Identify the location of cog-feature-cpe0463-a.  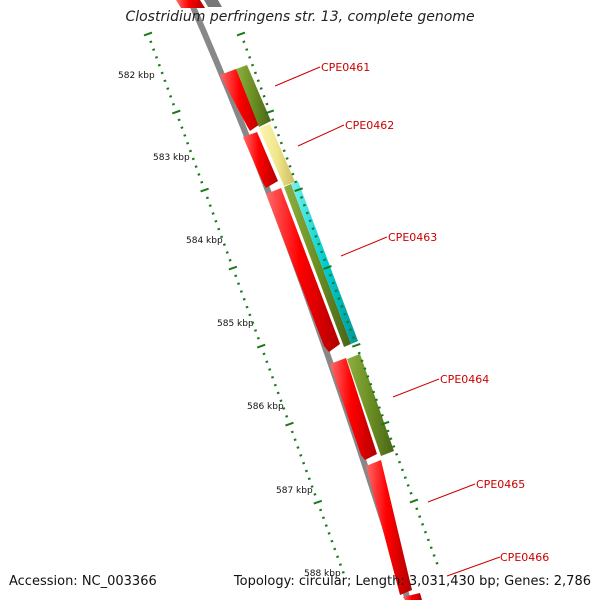
(317, 265).